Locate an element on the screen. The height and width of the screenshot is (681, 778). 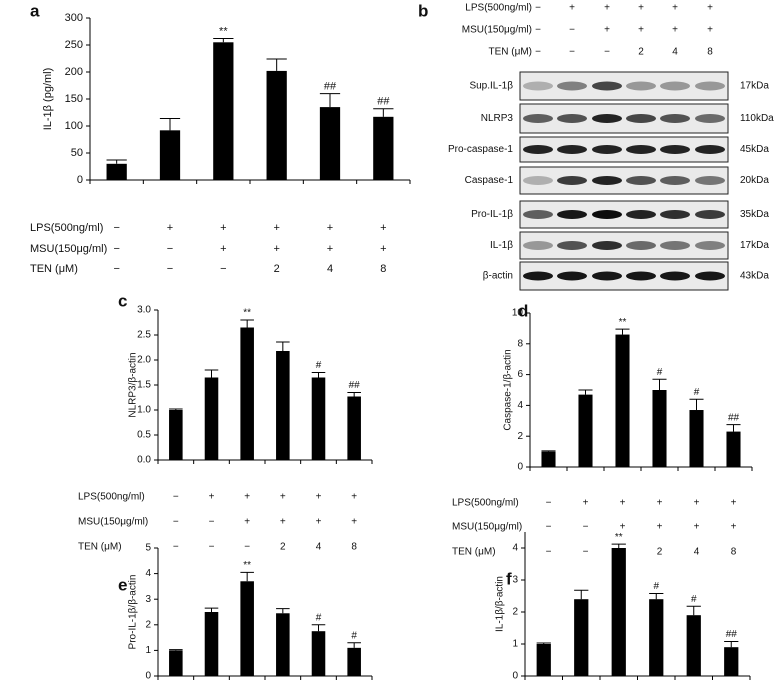
y-tick-label: 150 is located at coordinates (74, 99).